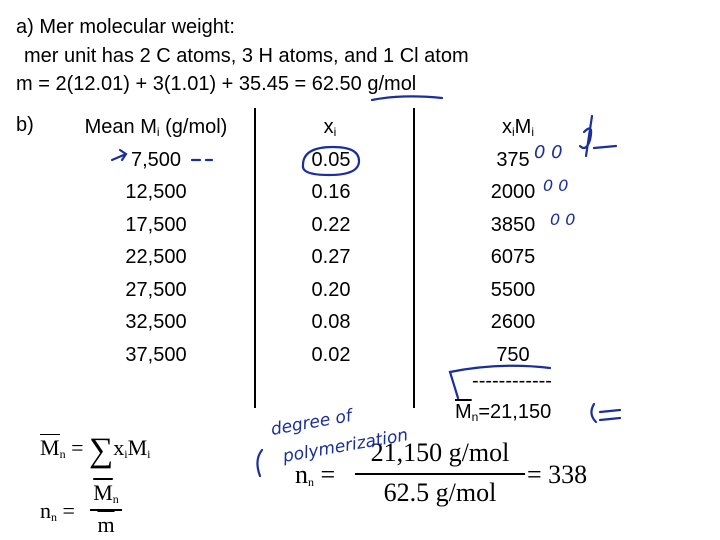 This screenshot has height=540, width=720. I want to click on table-cell-xi: 0.20, so click(331, 290).